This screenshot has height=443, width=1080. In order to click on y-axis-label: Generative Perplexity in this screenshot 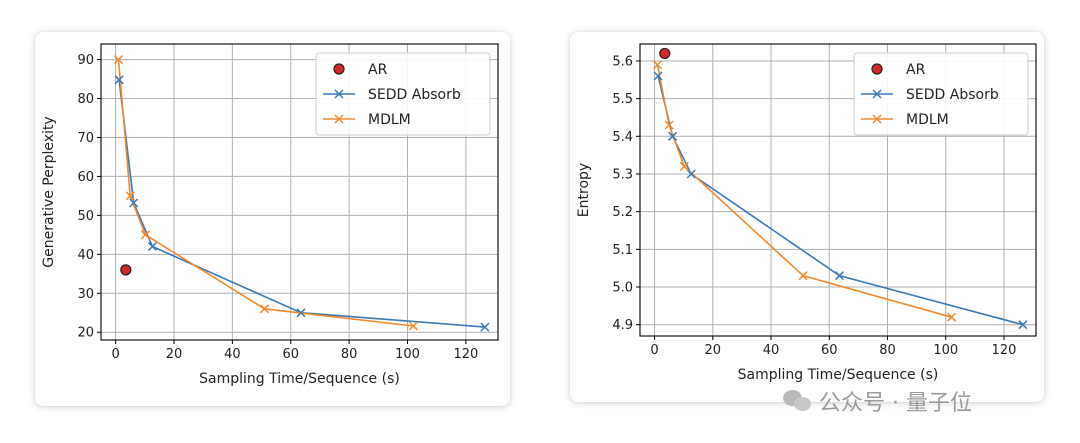, I will do `click(49, 191)`.